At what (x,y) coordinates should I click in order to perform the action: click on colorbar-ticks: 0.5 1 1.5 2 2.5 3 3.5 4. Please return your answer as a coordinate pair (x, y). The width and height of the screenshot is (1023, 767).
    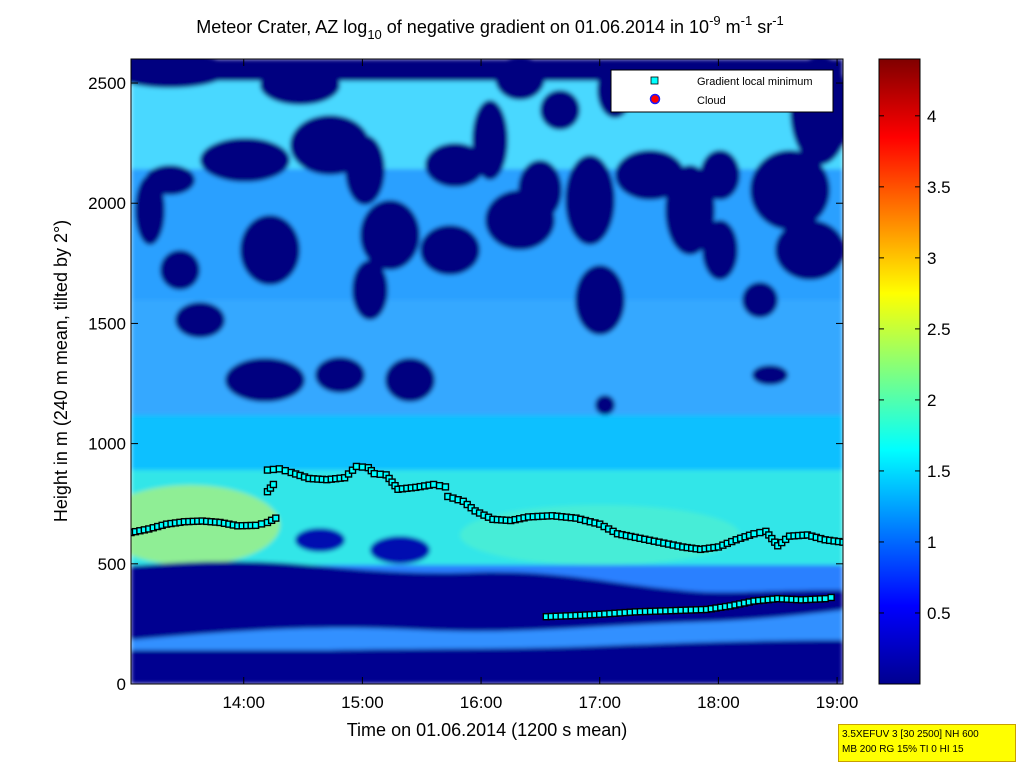
    Looking at the image, I should click on (915, 365).